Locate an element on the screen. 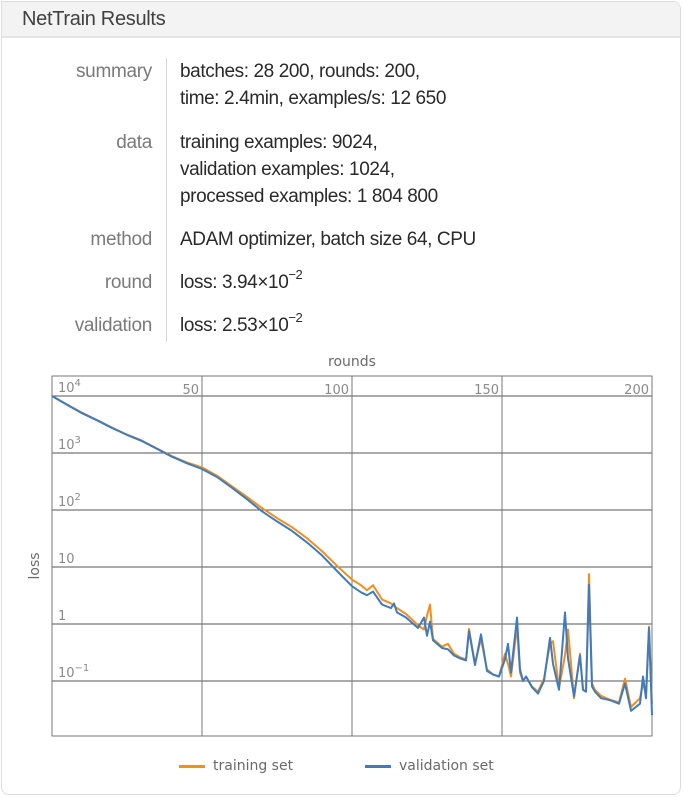 The width and height of the screenshot is (684, 798). y-tick-label: 10 is located at coordinates (66, 559).